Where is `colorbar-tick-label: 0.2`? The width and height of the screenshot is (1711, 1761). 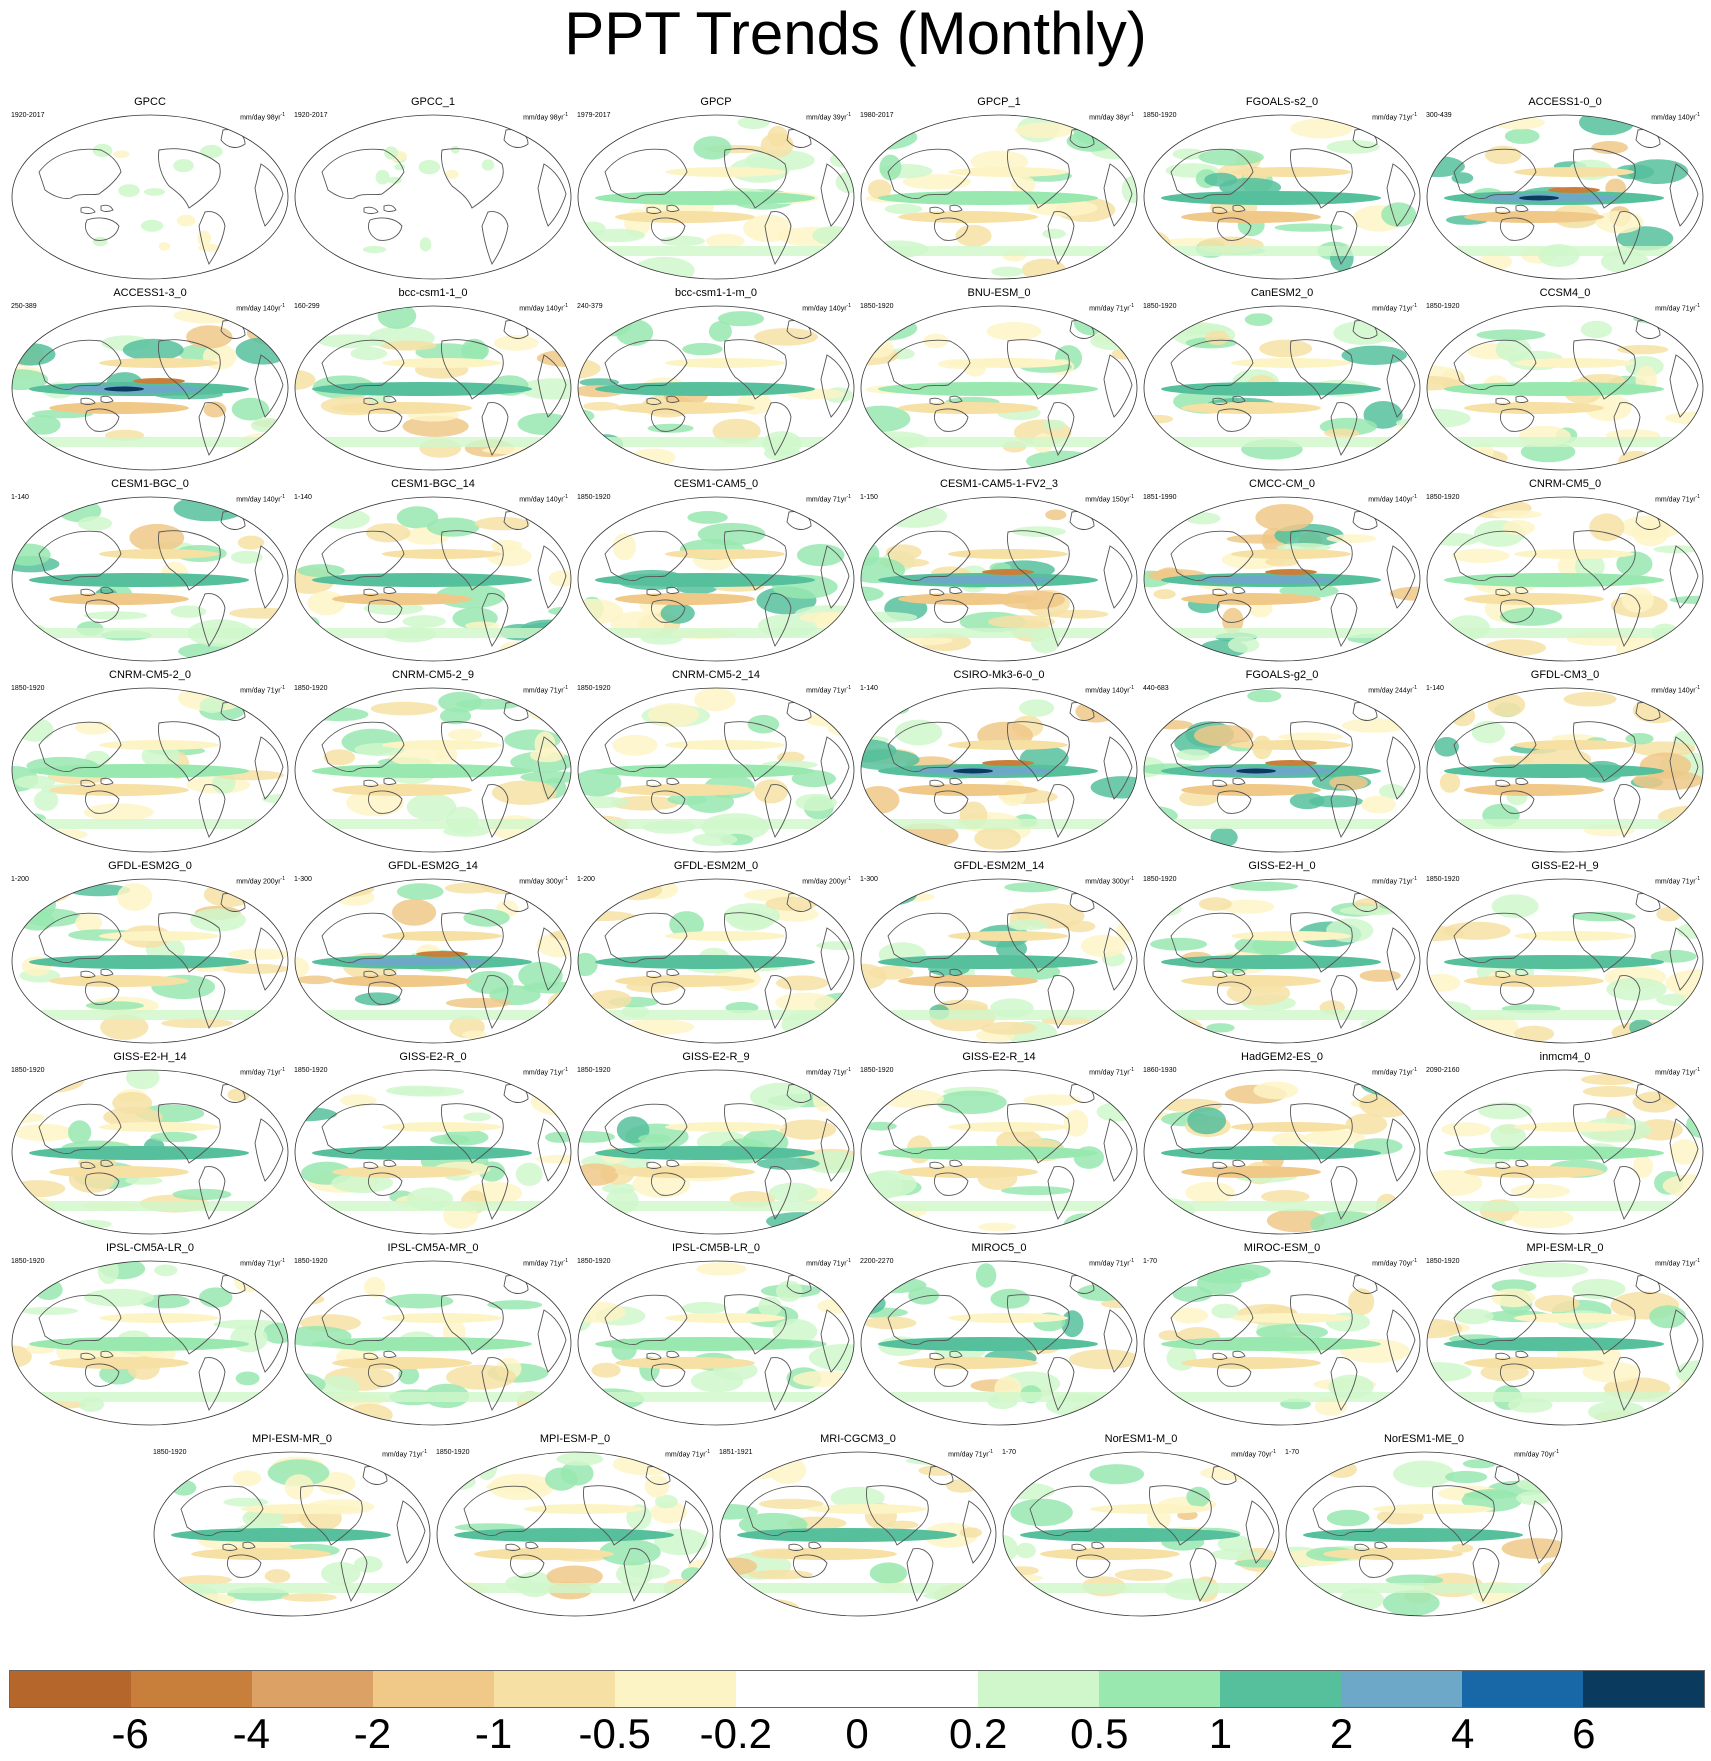 colorbar-tick-label: 0.2 is located at coordinates (978, 1733).